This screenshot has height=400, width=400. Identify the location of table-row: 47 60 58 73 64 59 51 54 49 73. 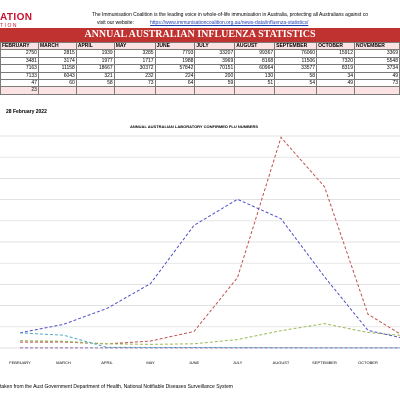
(200, 83).